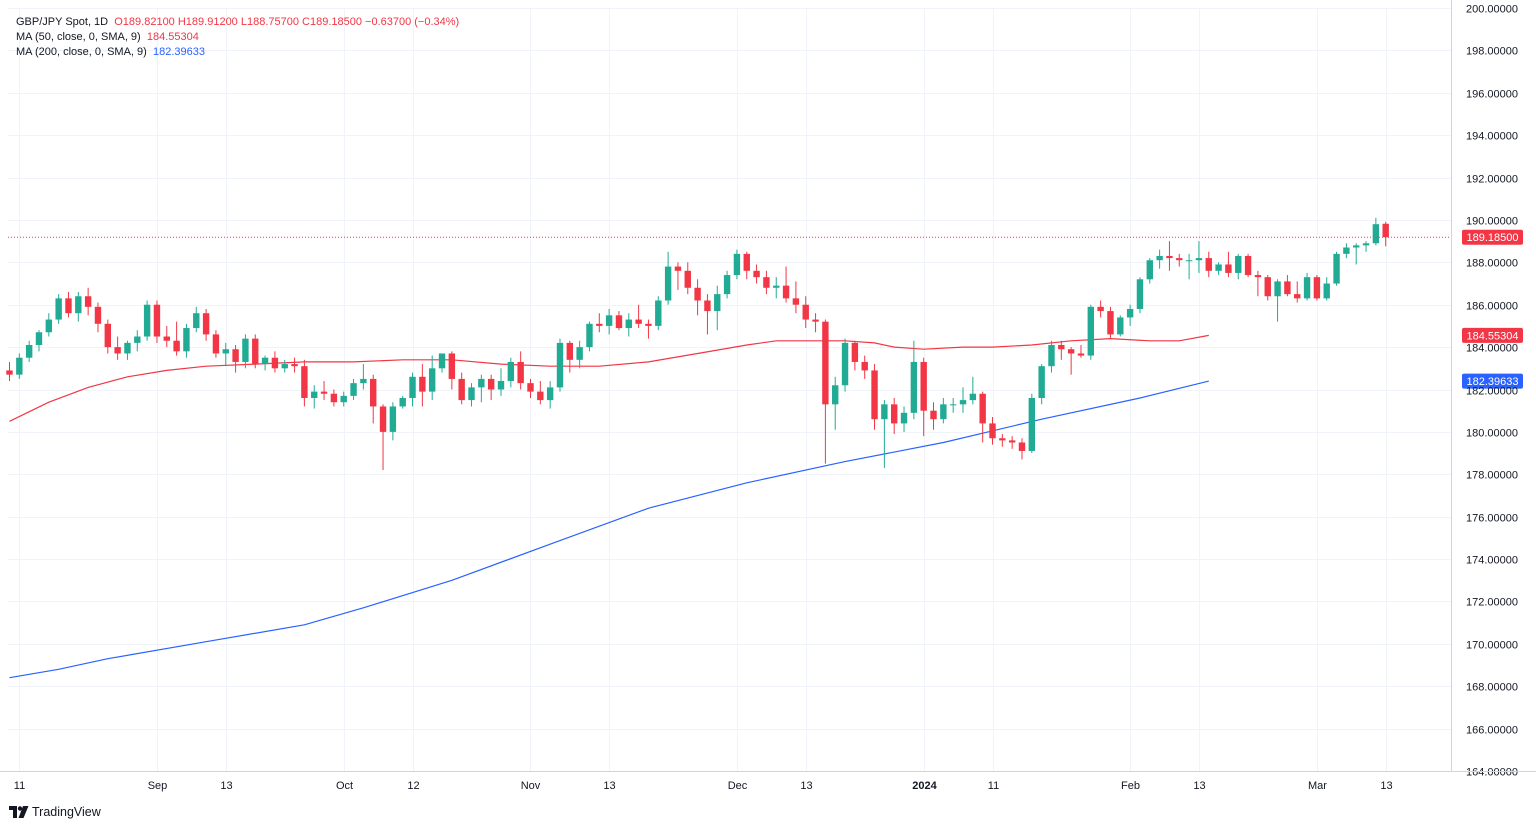  Describe the element at coordinates (178, 52) in the screenshot. I see `ma200-value: 182.39633` at that location.